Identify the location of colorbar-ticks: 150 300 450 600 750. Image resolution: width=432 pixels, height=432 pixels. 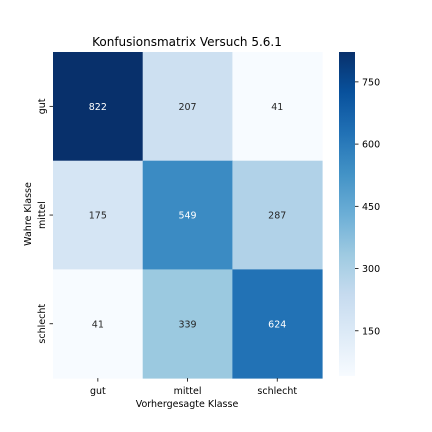
(367, 207).